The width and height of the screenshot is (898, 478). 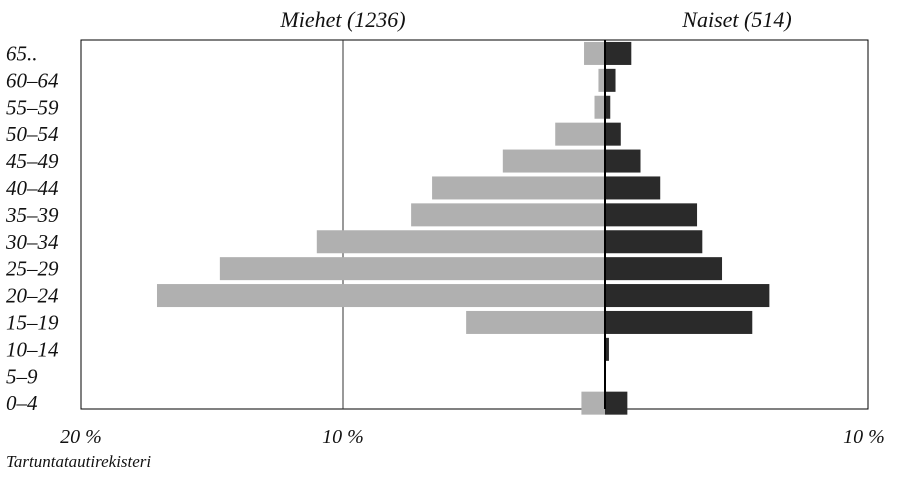 I want to click on category-label-35-39: 35–39, so click(x=32, y=215).